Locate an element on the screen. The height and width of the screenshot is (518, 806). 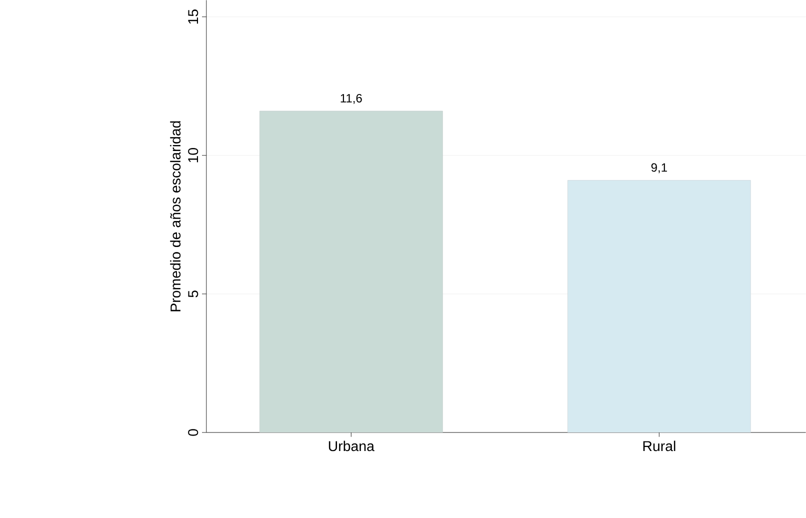
y-axis-title: Promedio de años escolaridad is located at coordinates (175, 216).